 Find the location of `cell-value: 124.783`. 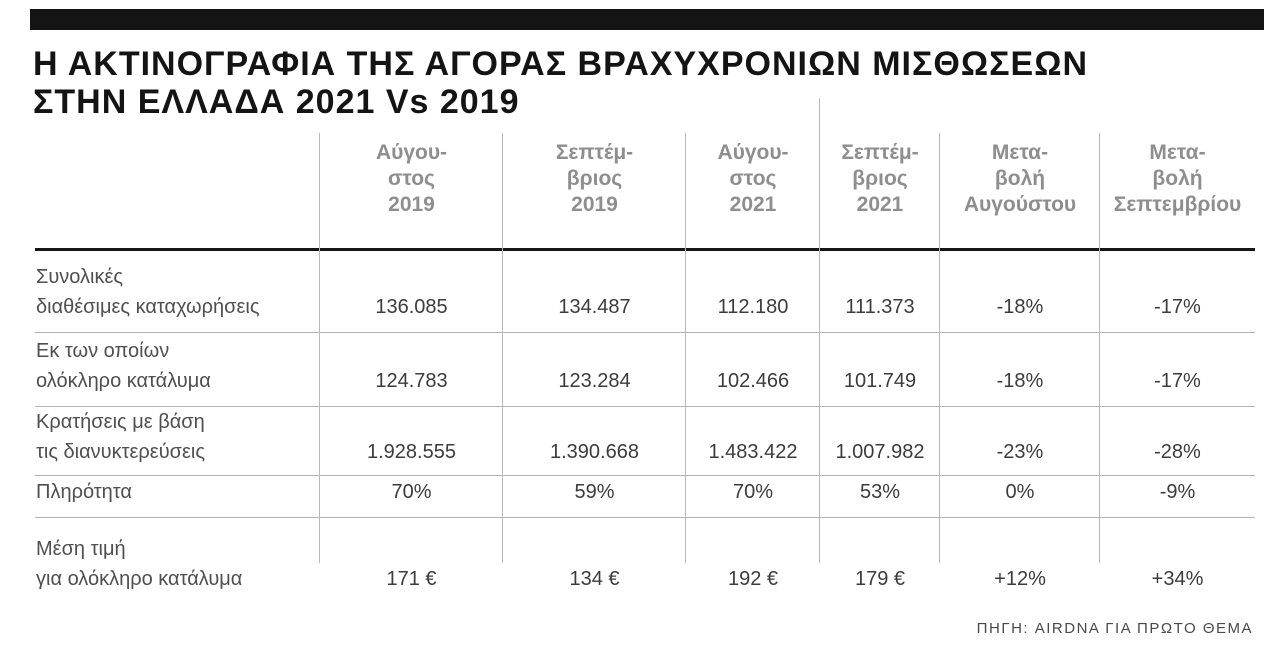

cell-value: 124.783 is located at coordinates (411, 381).